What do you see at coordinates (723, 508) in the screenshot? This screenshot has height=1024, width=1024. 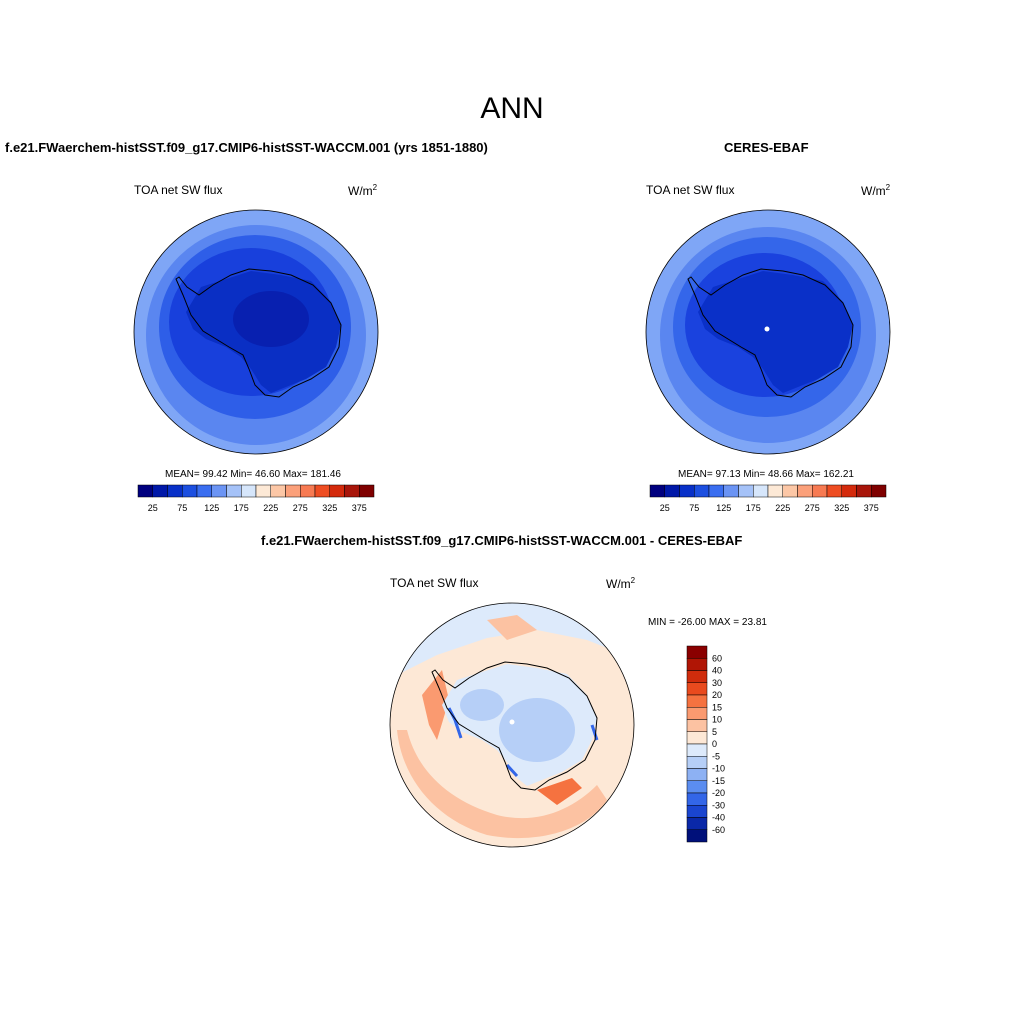 I see `panel-2-colorbar-label: 125` at bounding box center [723, 508].